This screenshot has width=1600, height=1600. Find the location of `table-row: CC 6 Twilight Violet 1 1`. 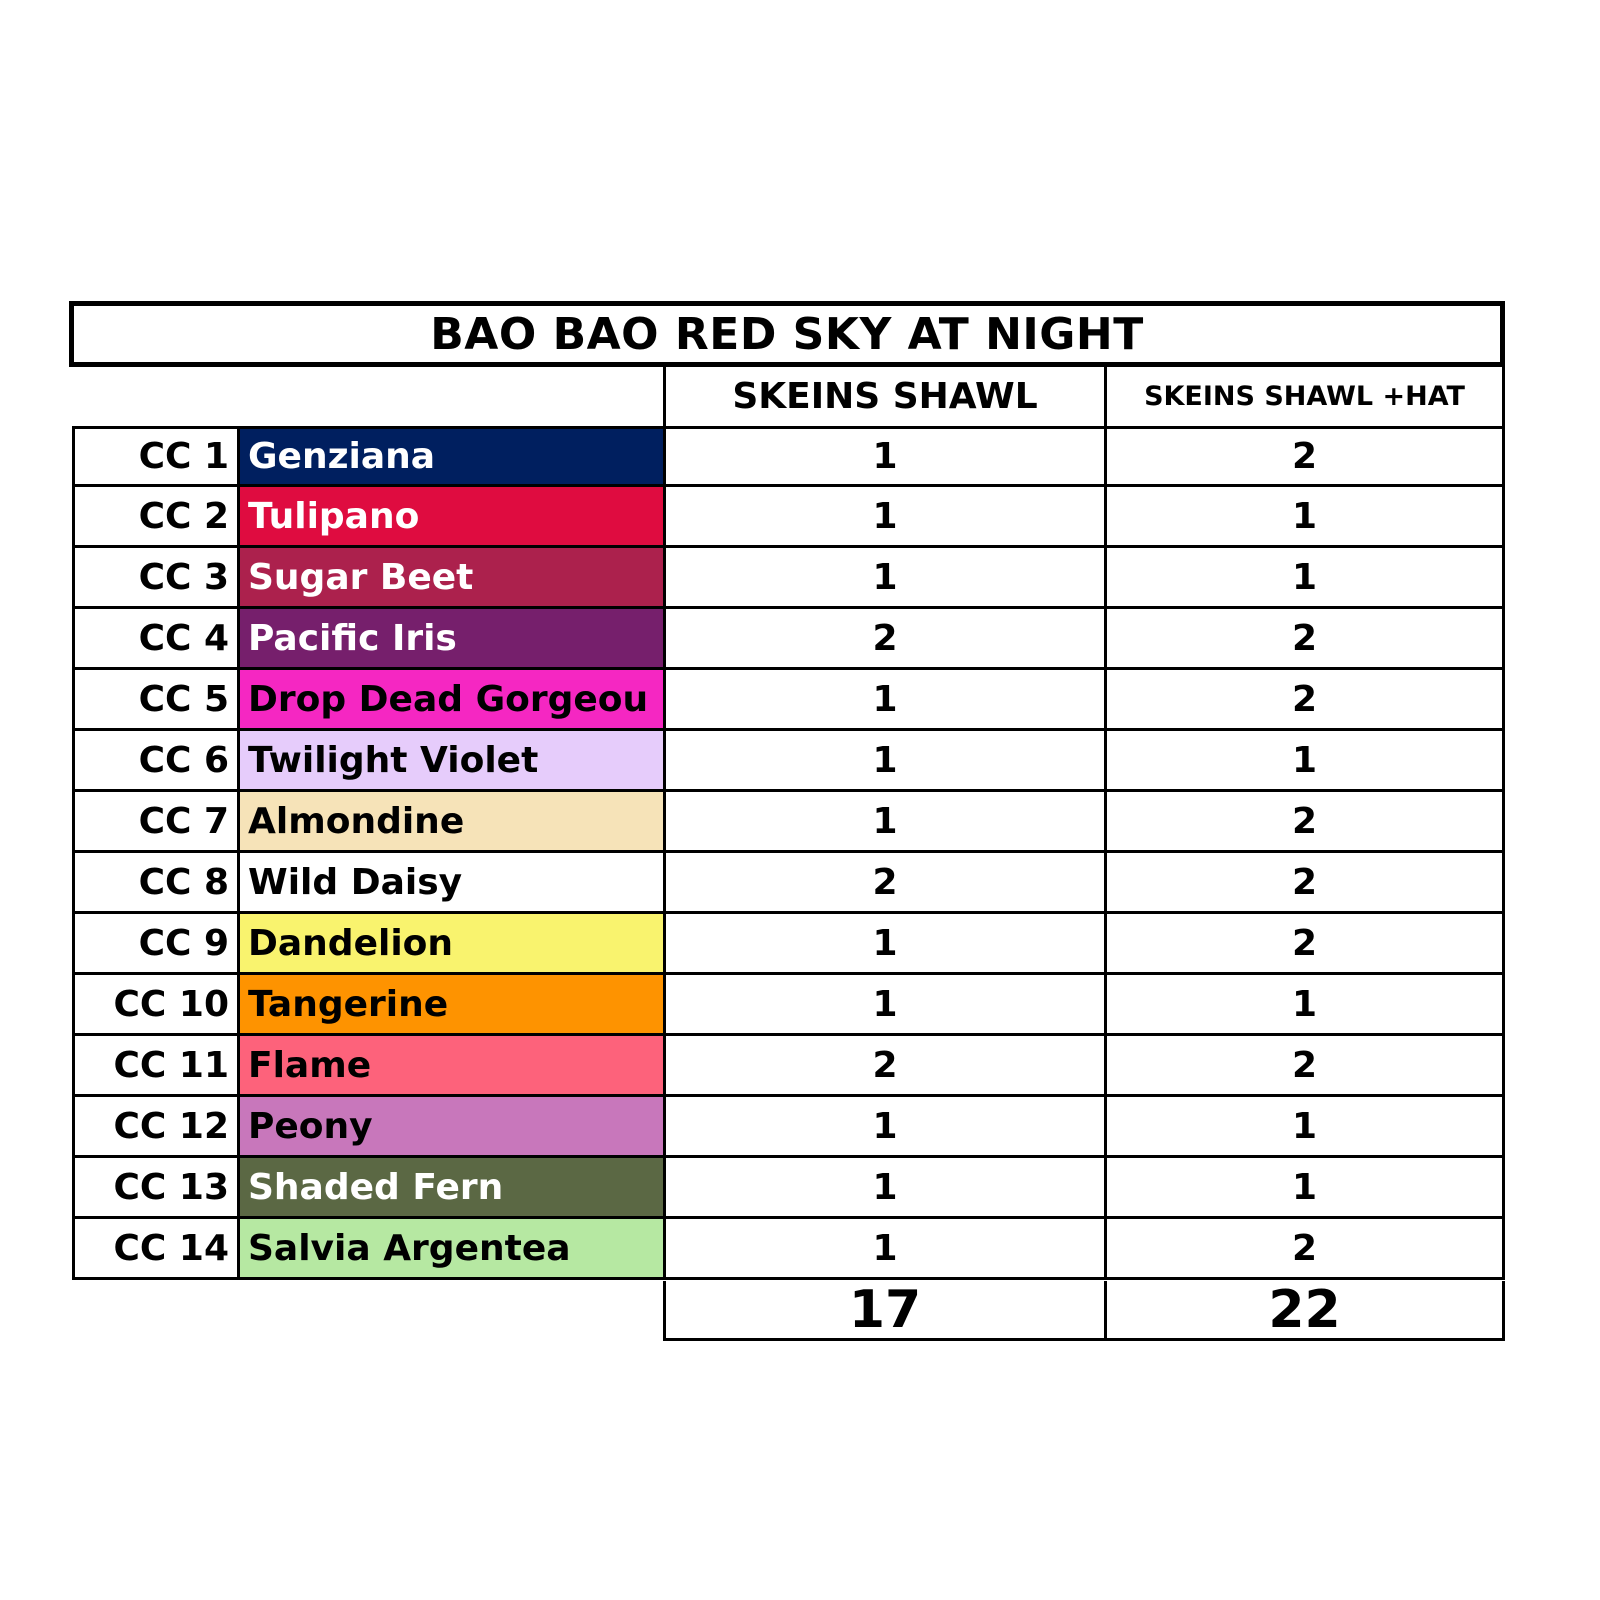

table-row: CC 6 Twilight Violet 1 1 is located at coordinates (788, 761).